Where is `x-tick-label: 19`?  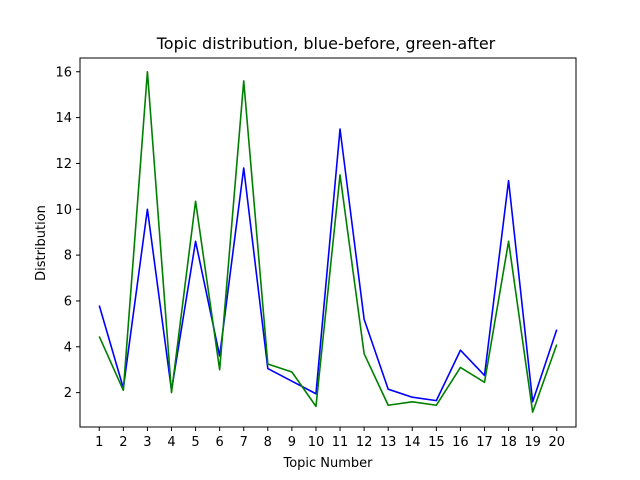 x-tick-label: 19 is located at coordinates (532, 442).